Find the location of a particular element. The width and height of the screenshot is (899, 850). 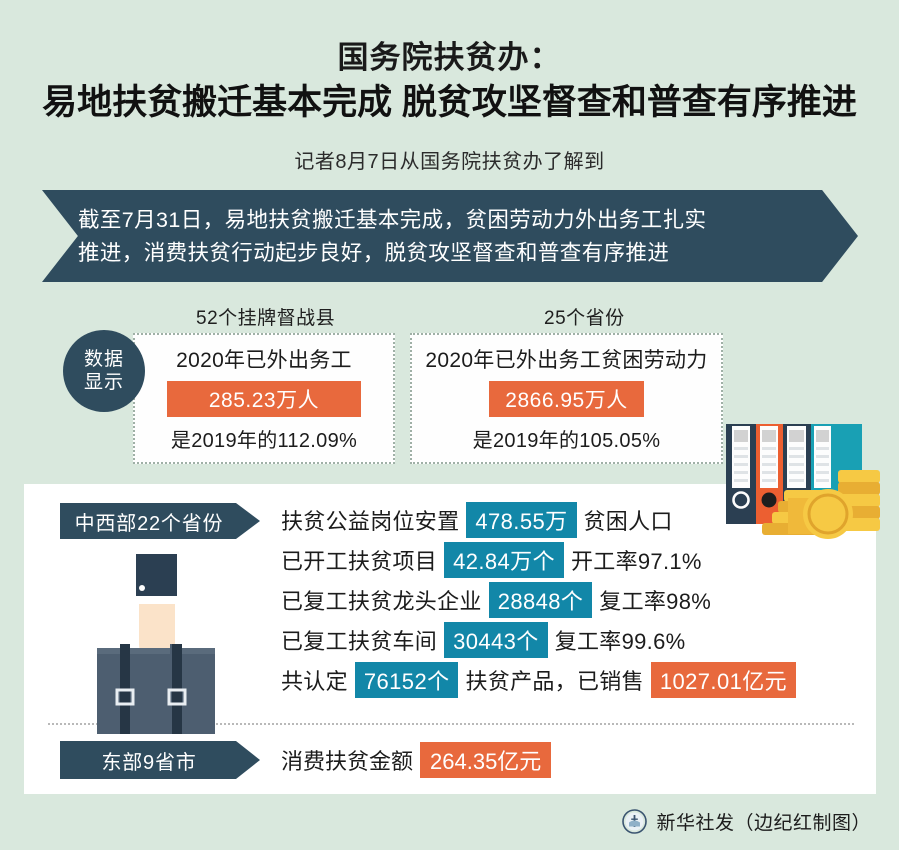

binder-folders-icon is located at coordinates (802, 483).